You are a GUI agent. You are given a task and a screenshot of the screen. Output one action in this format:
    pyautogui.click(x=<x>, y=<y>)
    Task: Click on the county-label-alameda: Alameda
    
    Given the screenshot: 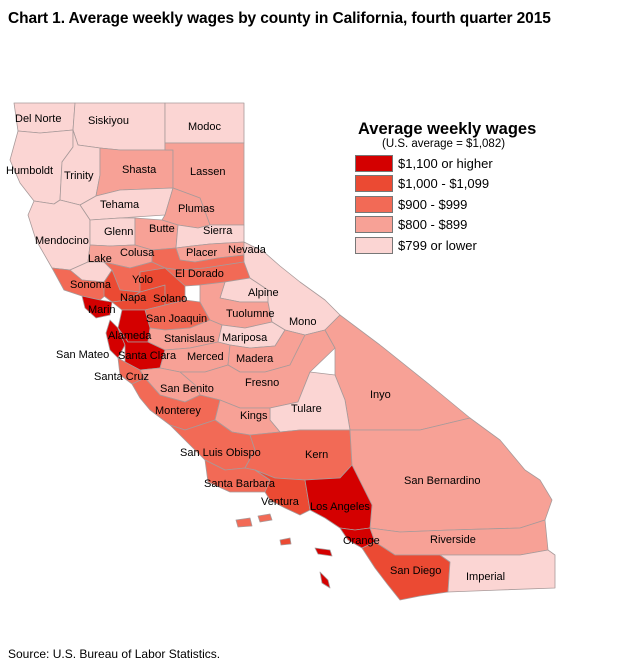 What is the action you would take?
    pyautogui.click(x=130, y=336)
    